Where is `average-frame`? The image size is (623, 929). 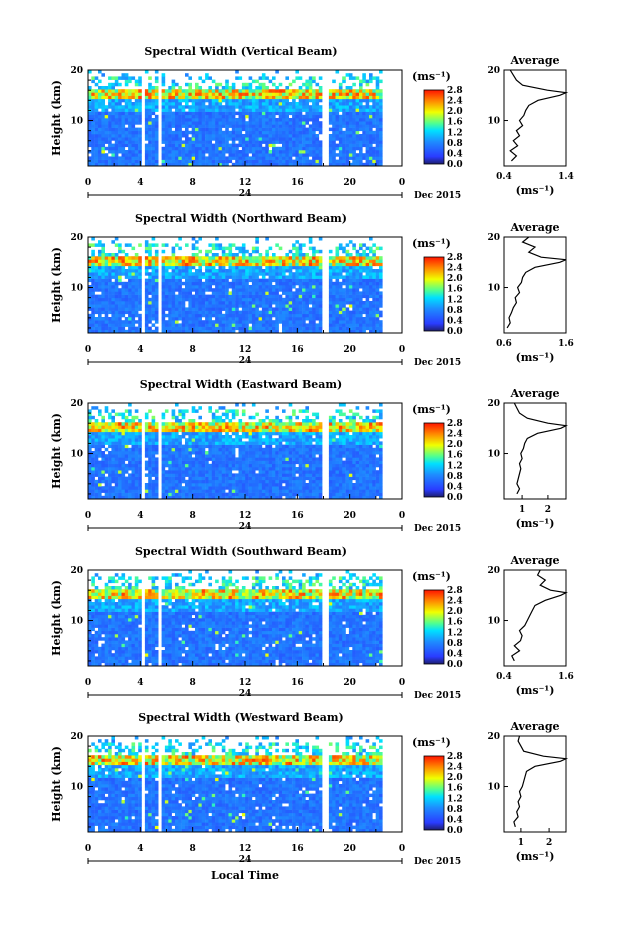 average-frame is located at coordinates (535, 285).